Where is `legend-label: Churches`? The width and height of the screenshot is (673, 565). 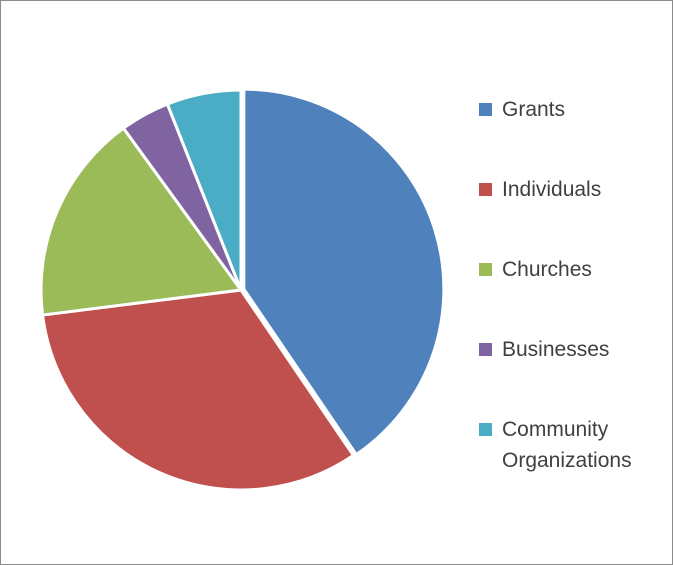
legend-label: Churches is located at coordinates (547, 269).